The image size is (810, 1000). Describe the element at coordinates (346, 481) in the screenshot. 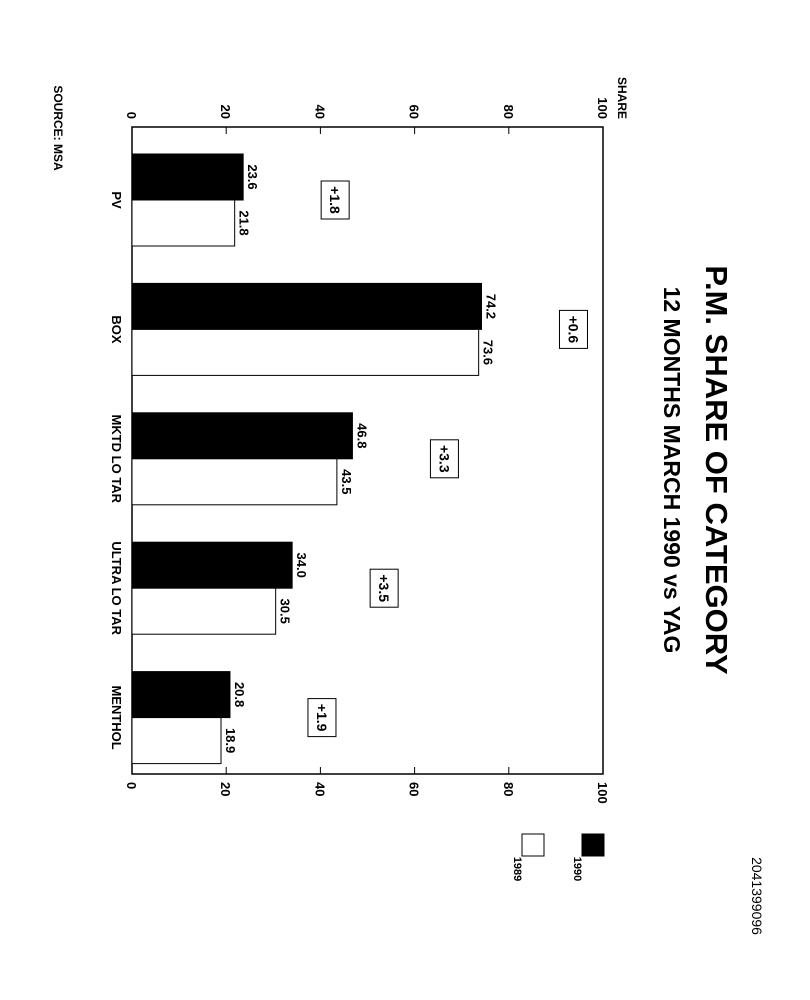

I see `bar-label-1989-2: 43.5` at that location.